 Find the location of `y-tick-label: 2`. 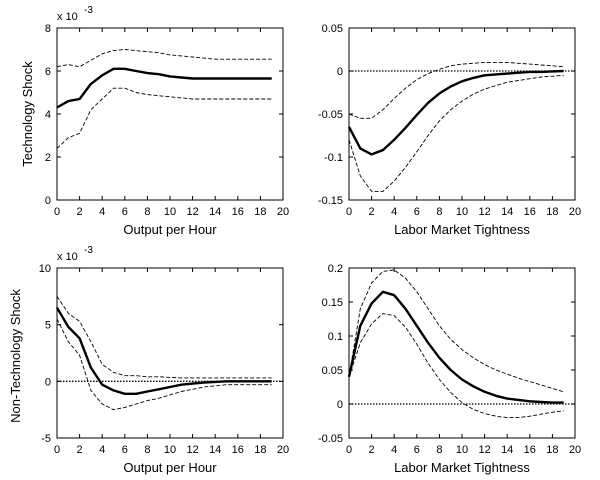

y-tick-label: 2 is located at coordinates (48, 158).